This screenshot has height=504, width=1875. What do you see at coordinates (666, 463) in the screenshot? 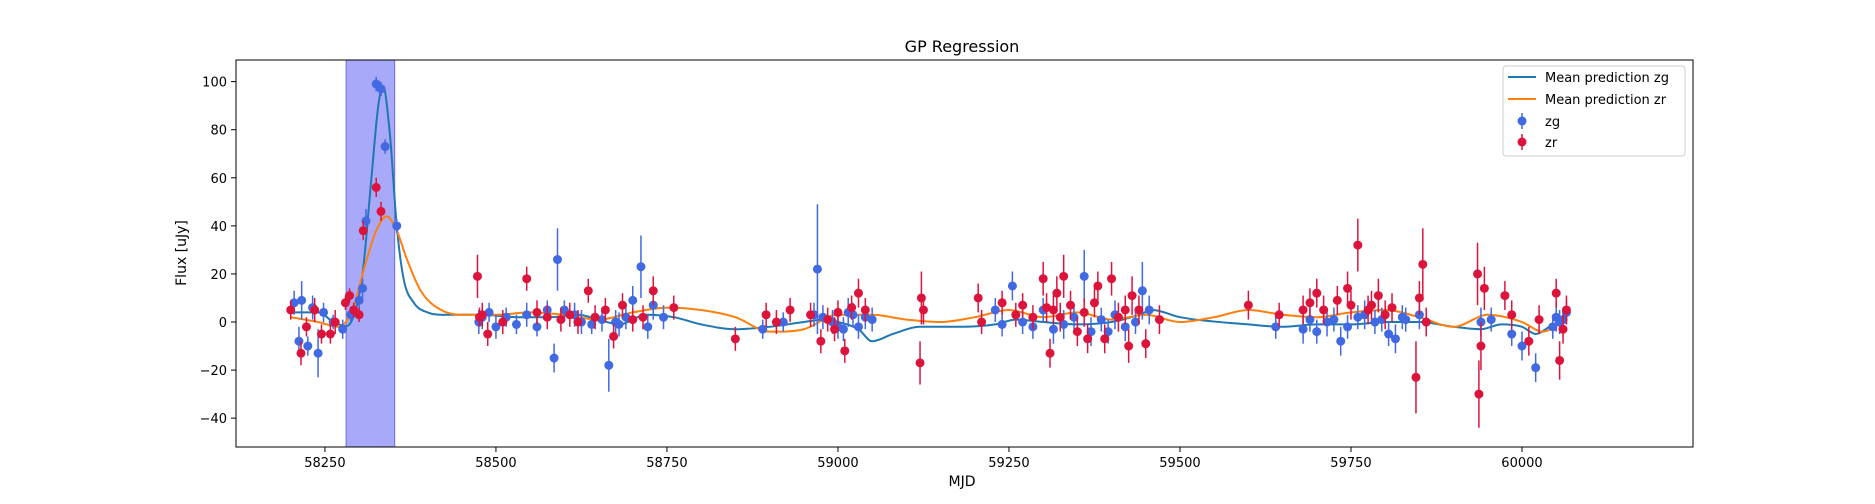
I see `x-tick-label: 58750` at bounding box center [666, 463].